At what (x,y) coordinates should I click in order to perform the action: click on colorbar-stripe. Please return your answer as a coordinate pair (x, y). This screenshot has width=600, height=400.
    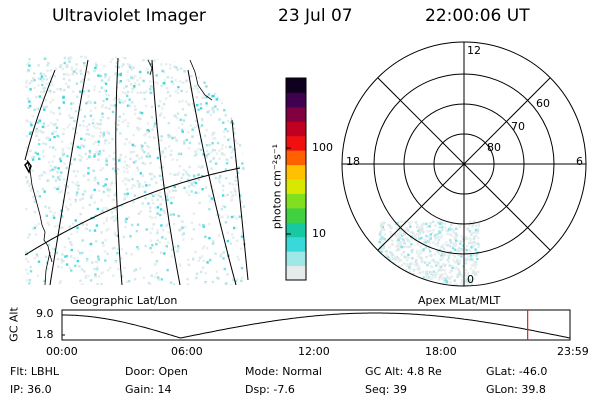
    Looking at the image, I should click on (296, 244).